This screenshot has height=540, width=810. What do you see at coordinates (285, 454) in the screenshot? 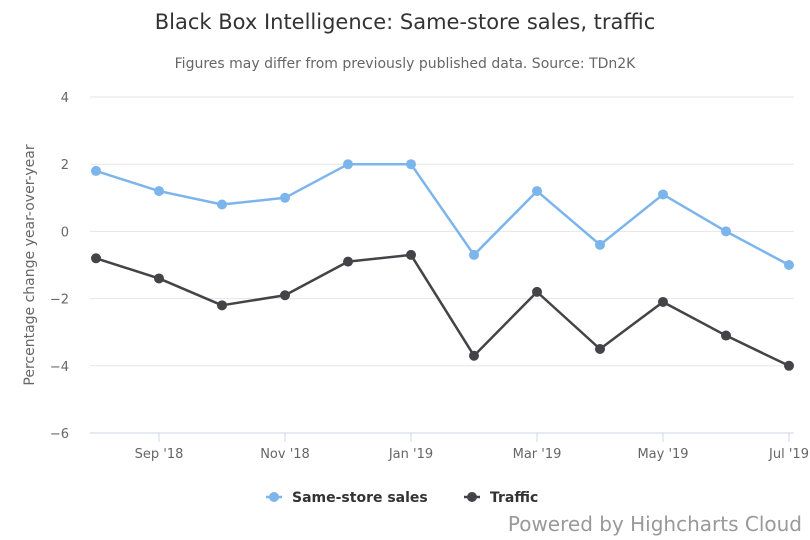
I see `x-tick-label: Nov '18` at bounding box center [285, 454].